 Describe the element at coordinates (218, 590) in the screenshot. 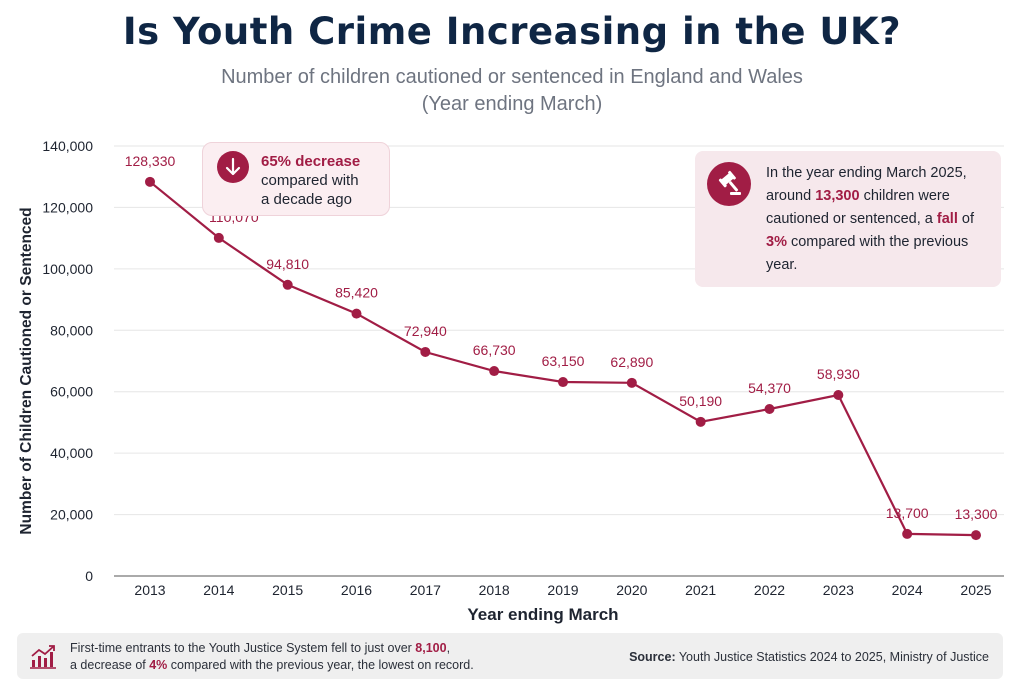

I see `x-tick-label: 2014` at that location.